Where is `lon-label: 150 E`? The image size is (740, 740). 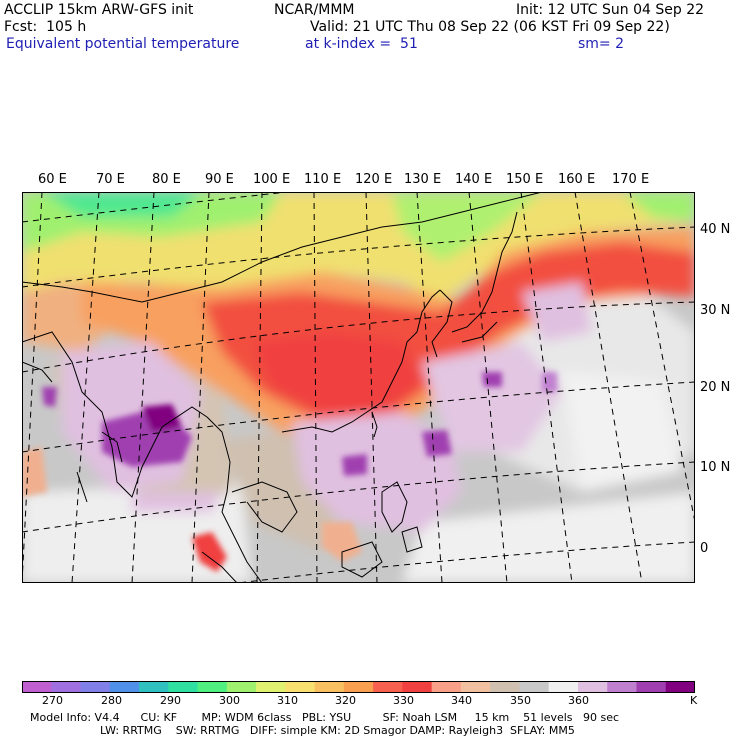
lon-label: 150 E is located at coordinates (525, 179).